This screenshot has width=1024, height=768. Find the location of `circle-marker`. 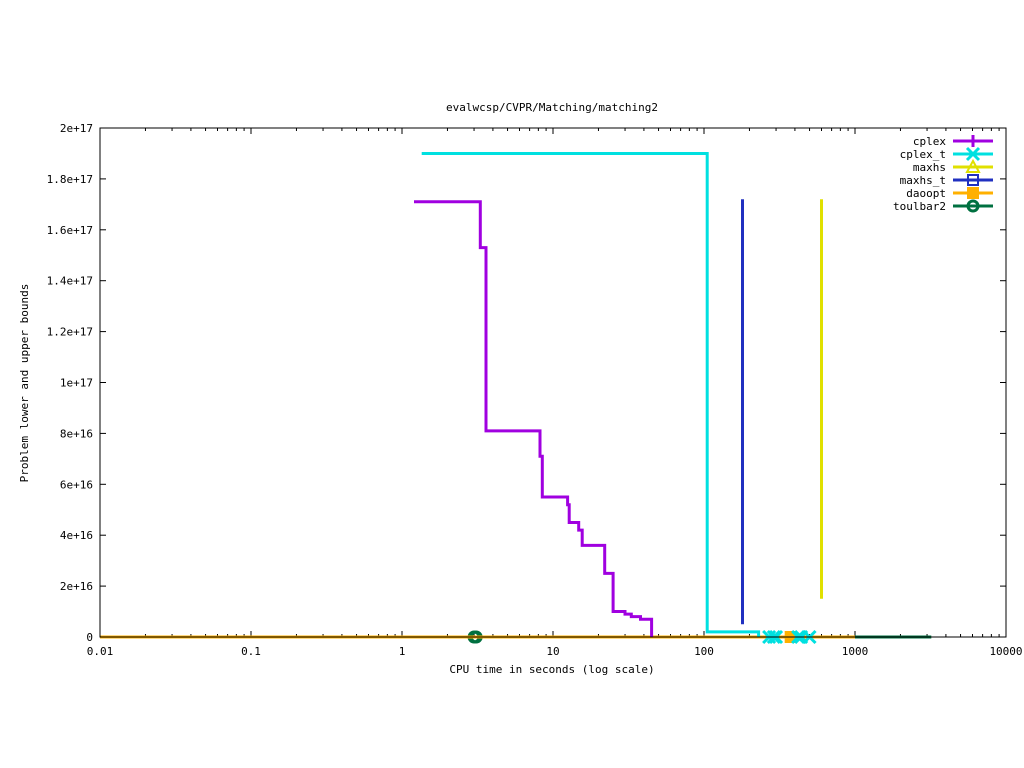

circle-marker is located at coordinates (973, 206).